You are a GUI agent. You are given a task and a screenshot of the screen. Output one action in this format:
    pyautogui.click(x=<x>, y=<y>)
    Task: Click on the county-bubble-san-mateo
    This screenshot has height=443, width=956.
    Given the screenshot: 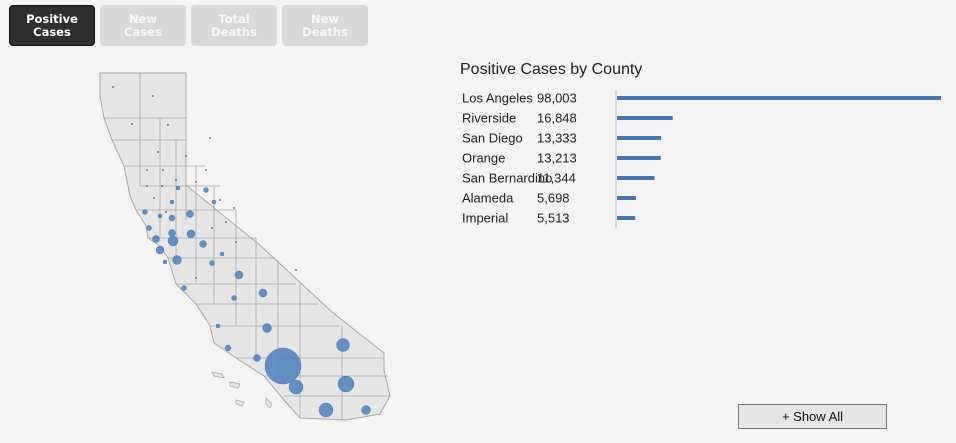 What is the action you would take?
    pyautogui.click(x=160, y=250)
    